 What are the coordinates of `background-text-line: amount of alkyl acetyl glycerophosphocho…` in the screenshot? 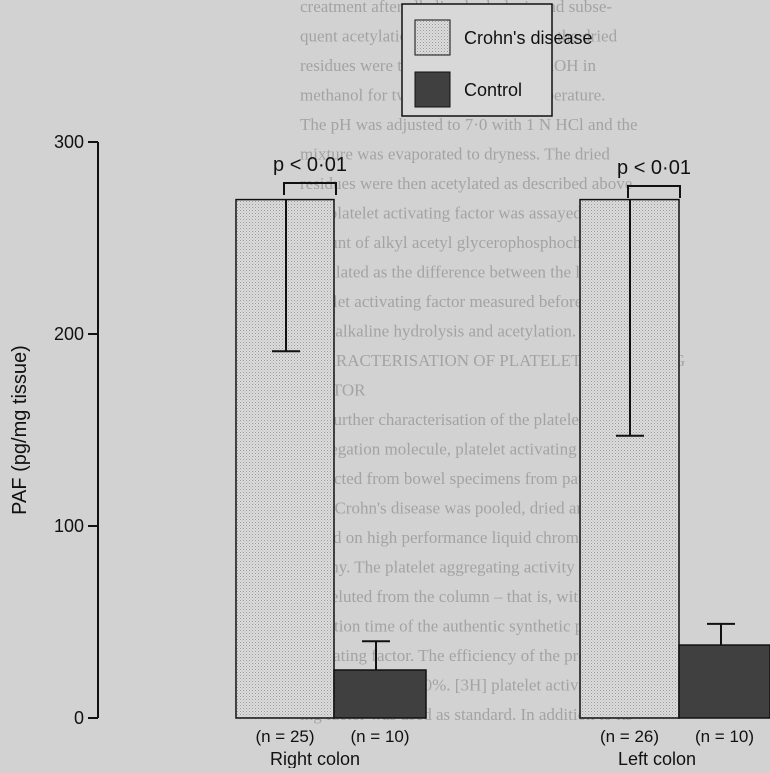 It's located at (473, 242).